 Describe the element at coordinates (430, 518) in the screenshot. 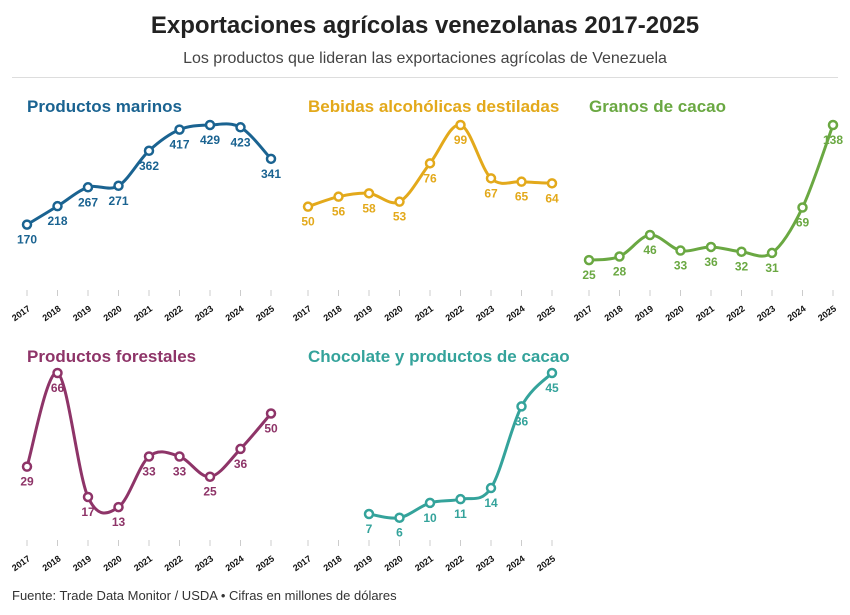

I see `data-label: 10` at that location.